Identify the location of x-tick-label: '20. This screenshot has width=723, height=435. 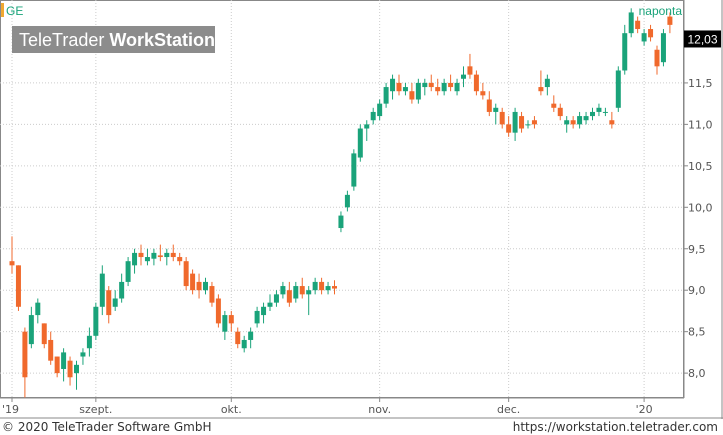
(644, 409).